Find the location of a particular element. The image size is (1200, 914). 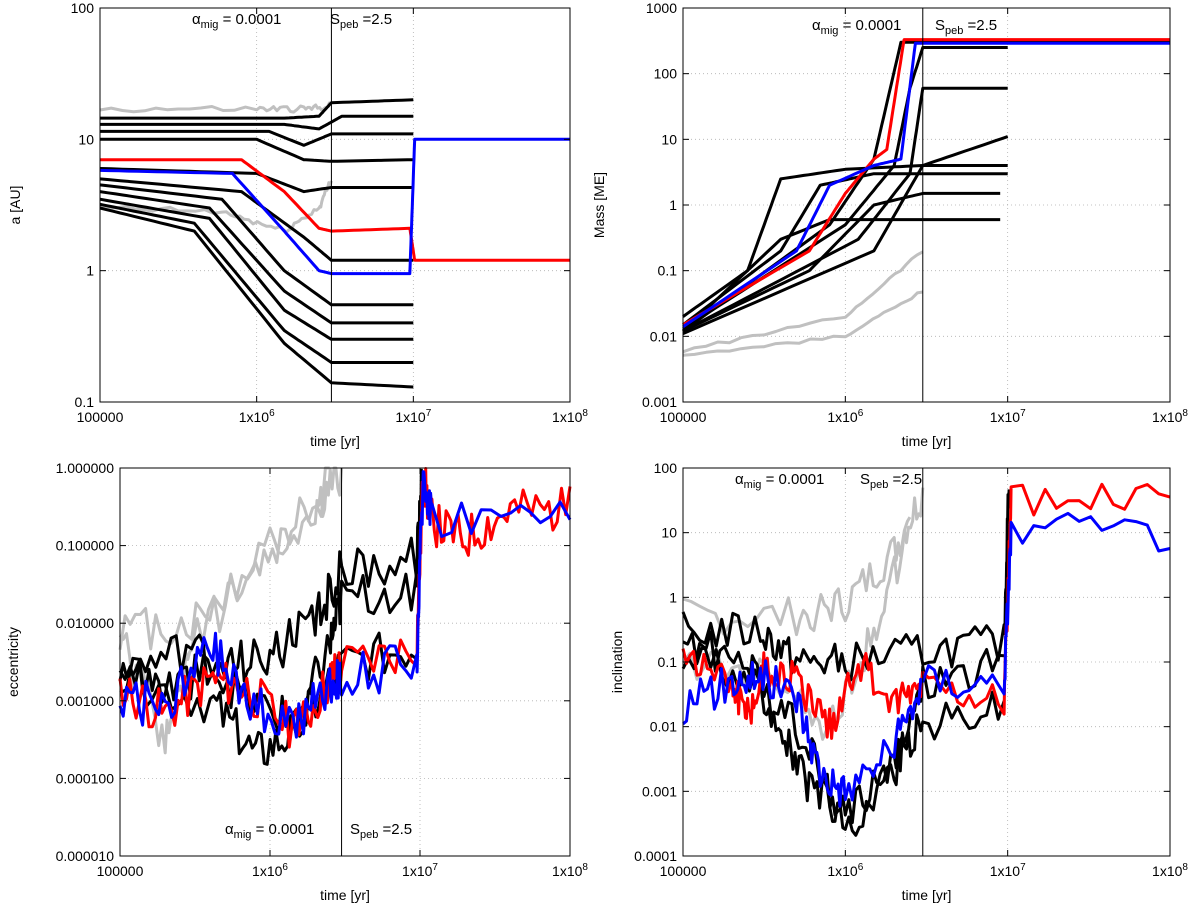

y-tick-label: 0.001000 is located at coordinates (85, 701).